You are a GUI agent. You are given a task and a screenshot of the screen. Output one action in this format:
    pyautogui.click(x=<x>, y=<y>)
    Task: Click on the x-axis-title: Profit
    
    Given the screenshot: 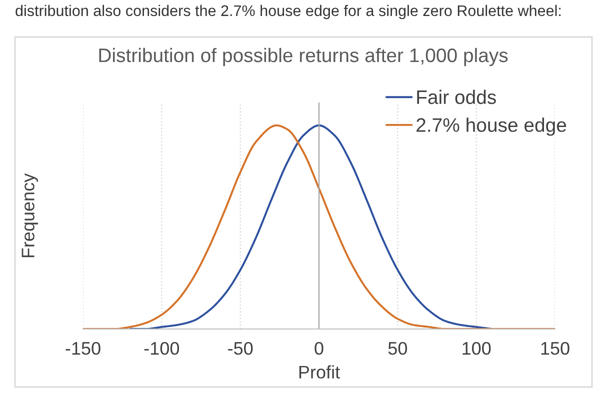 What is the action you would take?
    pyautogui.click(x=319, y=372)
    